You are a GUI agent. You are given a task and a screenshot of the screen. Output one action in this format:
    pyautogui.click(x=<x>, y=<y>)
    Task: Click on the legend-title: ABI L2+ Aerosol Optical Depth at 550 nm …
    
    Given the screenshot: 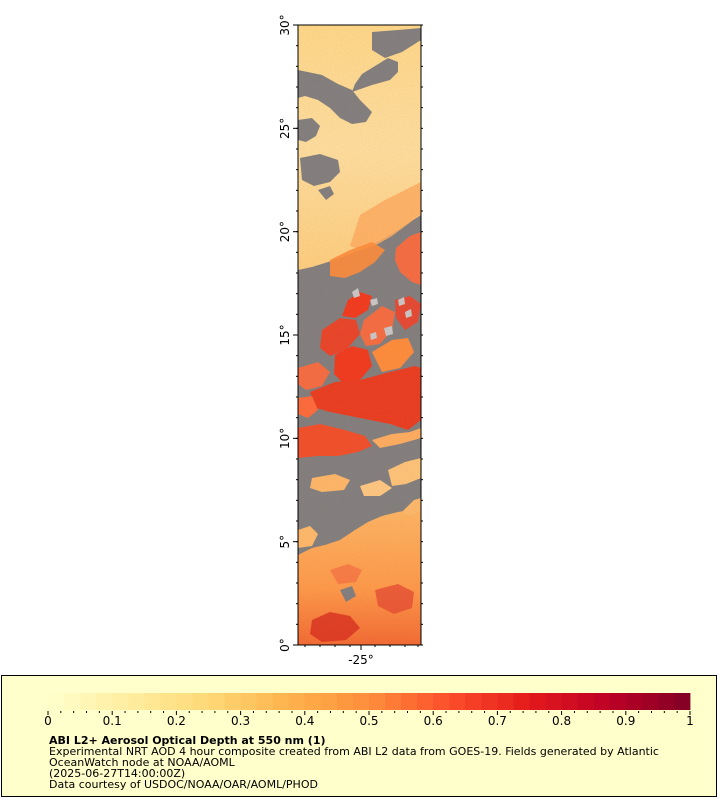 What is the action you would take?
    pyautogui.click(x=187, y=740)
    